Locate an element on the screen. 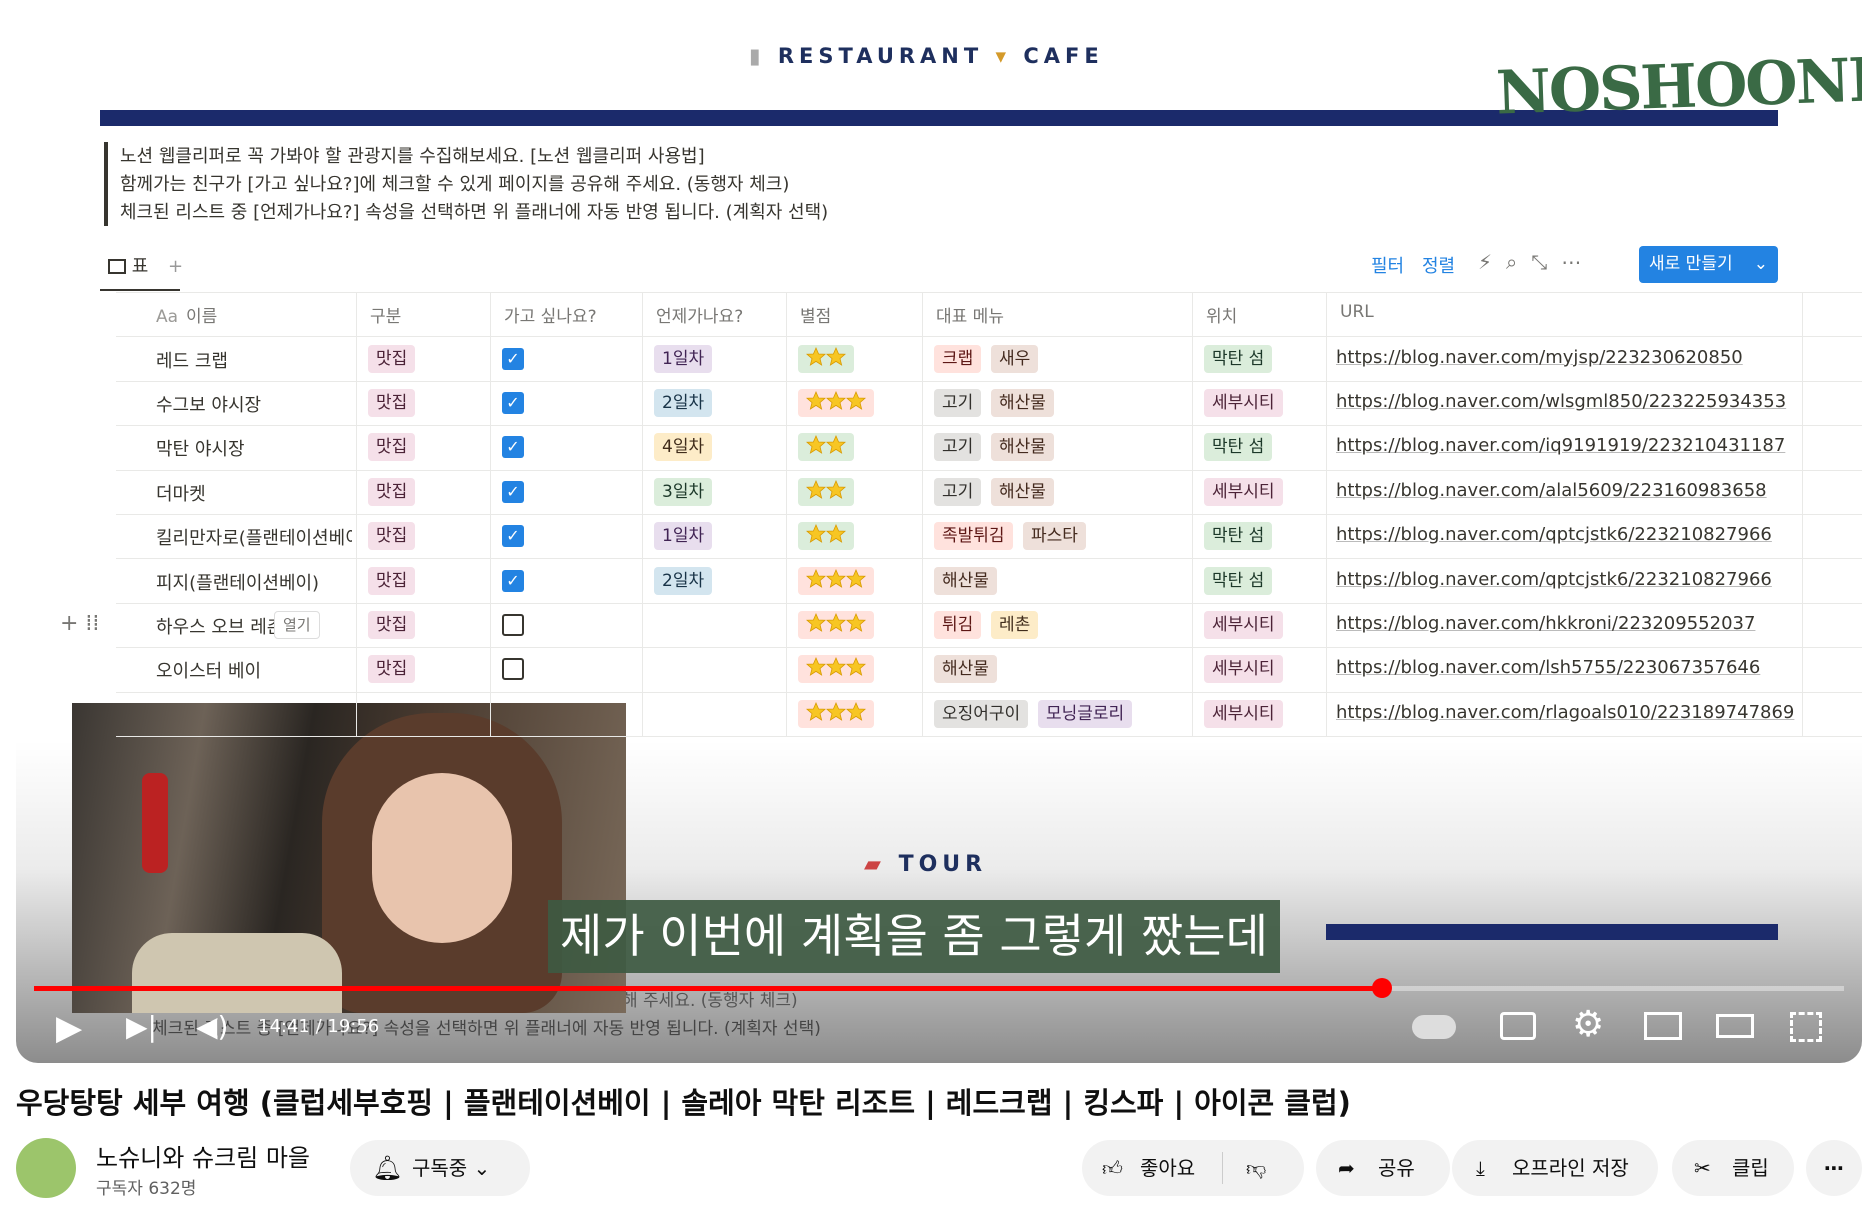 This screenshot has width=1862, height=1213. column-header: 가고 싶나요? is located at coordinates (550, 317).